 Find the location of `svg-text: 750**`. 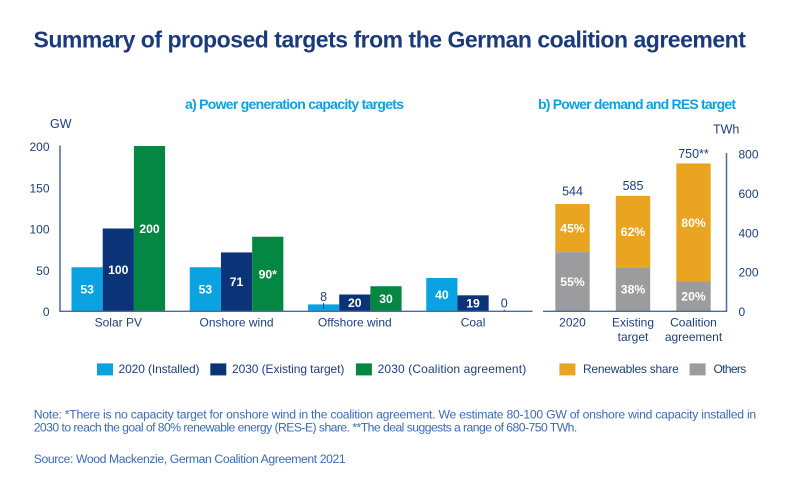

svg-text: 750** is located at coordinates (693, 154).